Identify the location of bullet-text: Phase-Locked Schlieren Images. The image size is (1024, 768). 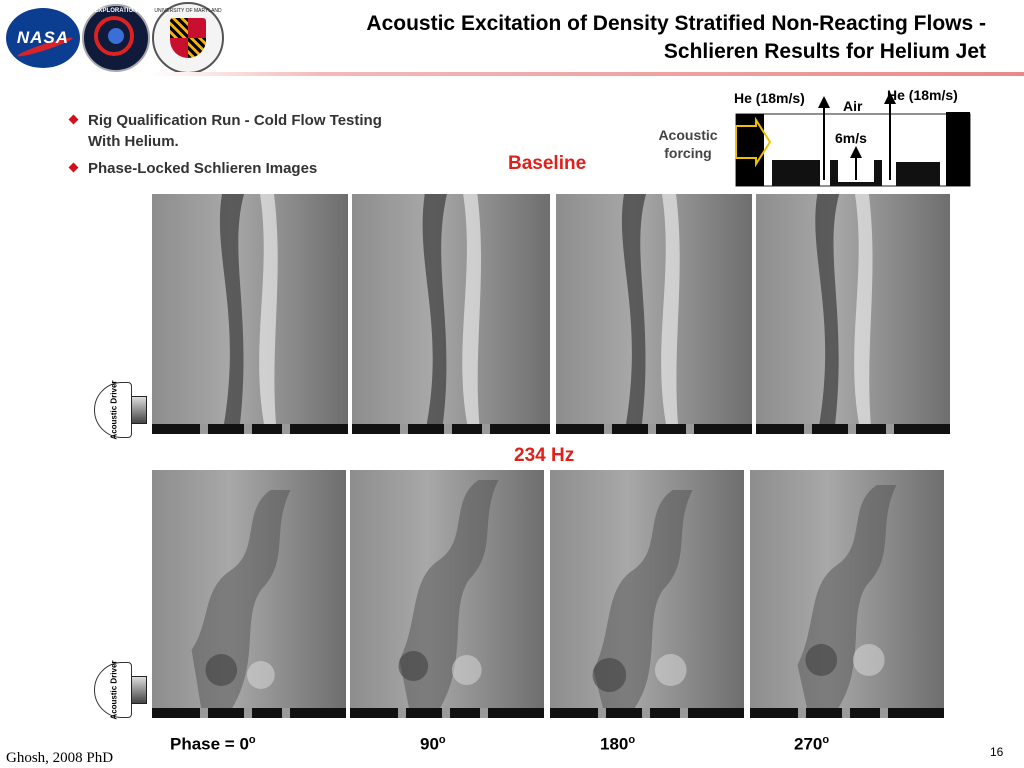
(203, 168).